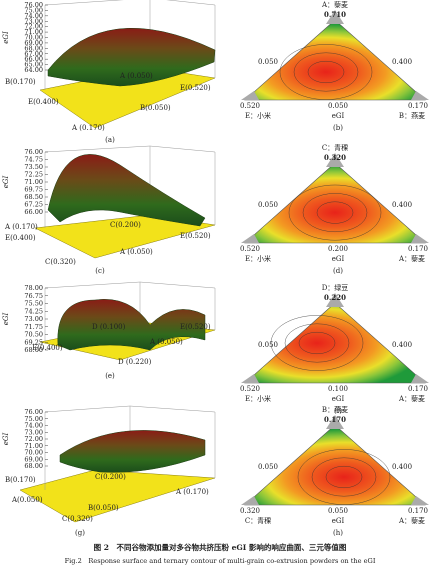  Describe the element at coordinates (33, 205) in the screenshot. I see `y-tick-label: 67.25` at that location.